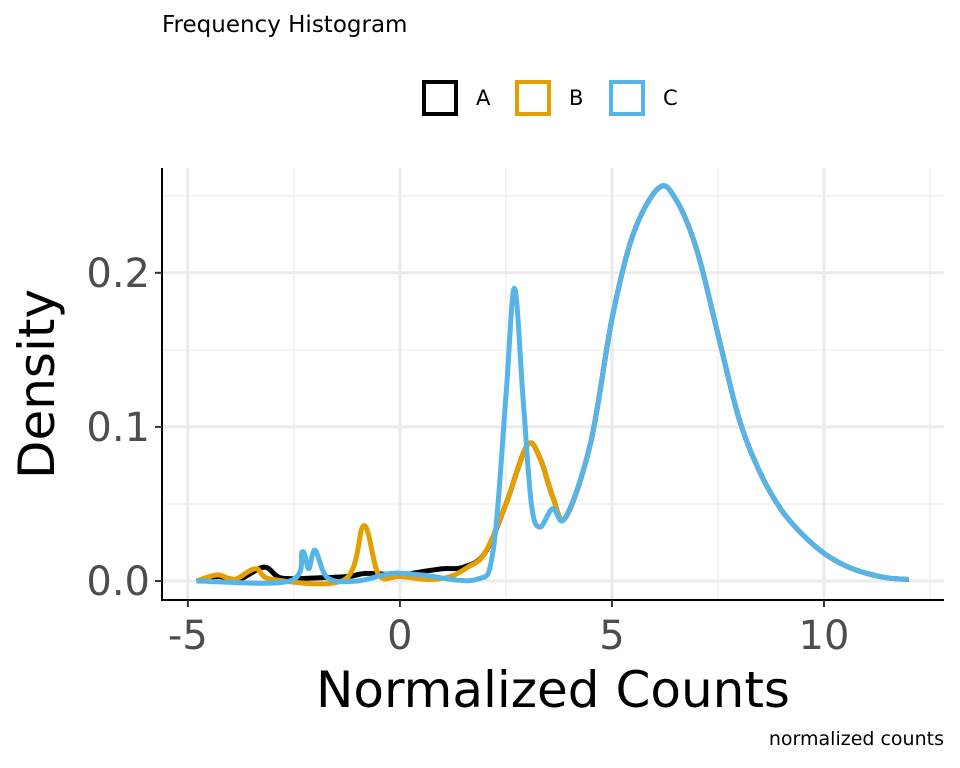 The height and width of the screenshot is (768, 960). Describe the element at coordinates (118, 274) in the screenshot. I see `y-tick-label: 0.2` at that location.